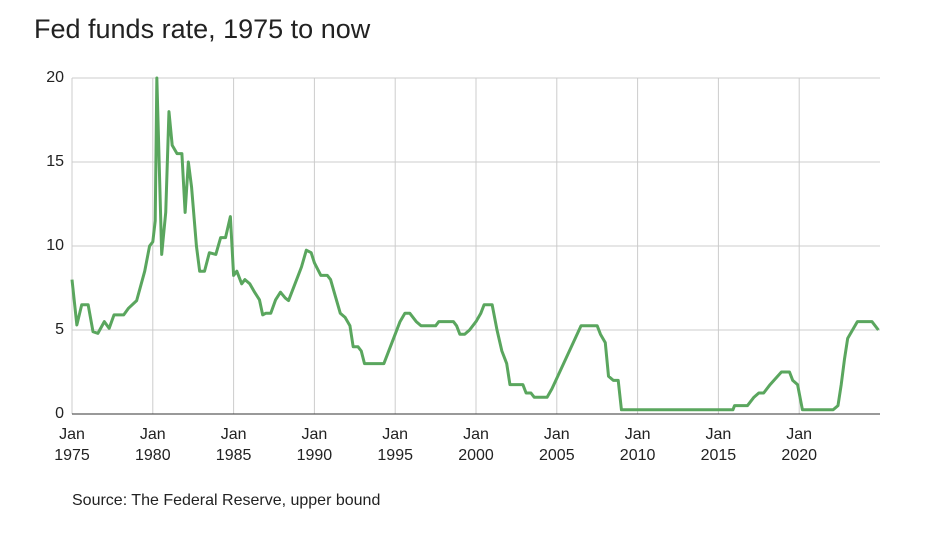 The image size is (926, 536). I want to click on source-note: Source: The Federal Reserve, upper bound, so click(226, 500).